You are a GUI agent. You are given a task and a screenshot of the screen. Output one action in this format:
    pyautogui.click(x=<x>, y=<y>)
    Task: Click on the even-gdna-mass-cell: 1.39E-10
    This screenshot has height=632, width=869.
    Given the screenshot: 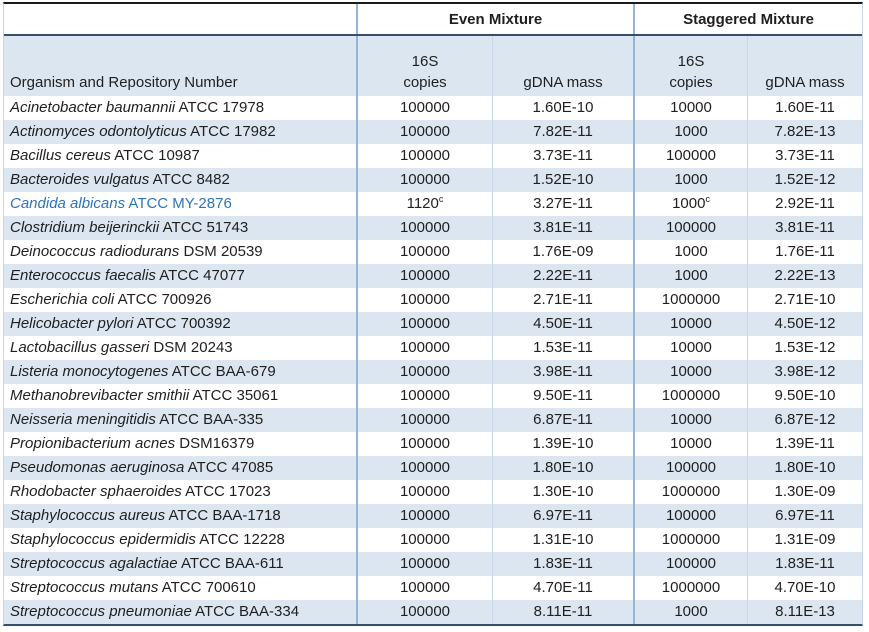 What is the action you would take?
    pyautogui.click(x=562, y=444)
    